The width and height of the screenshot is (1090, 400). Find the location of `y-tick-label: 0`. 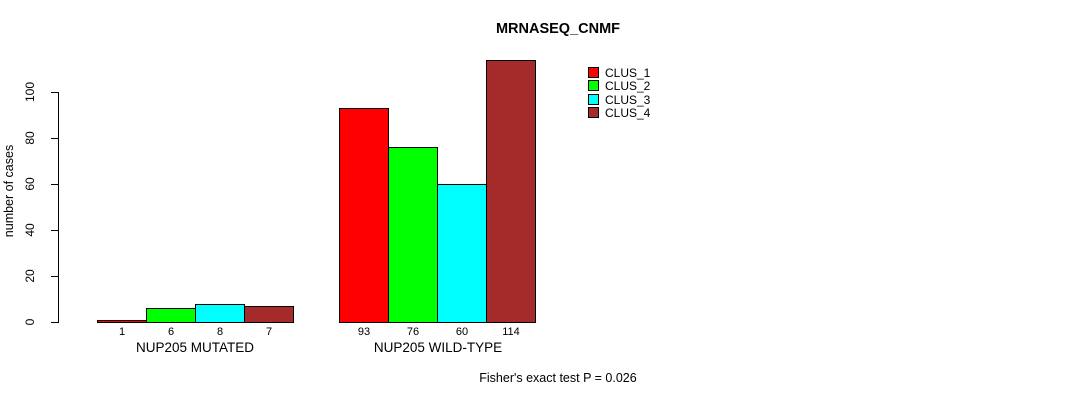

y-tick-label: 0 is located at coordinates (30, 322).